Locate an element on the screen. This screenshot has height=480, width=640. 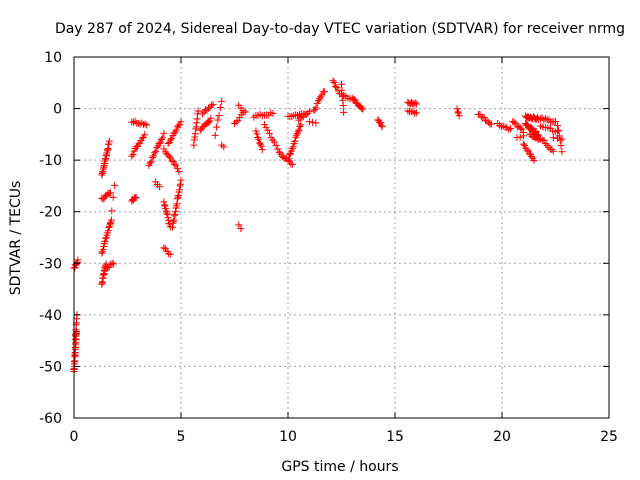
x-tick-label: 25 is located at coordinates (609, 437).